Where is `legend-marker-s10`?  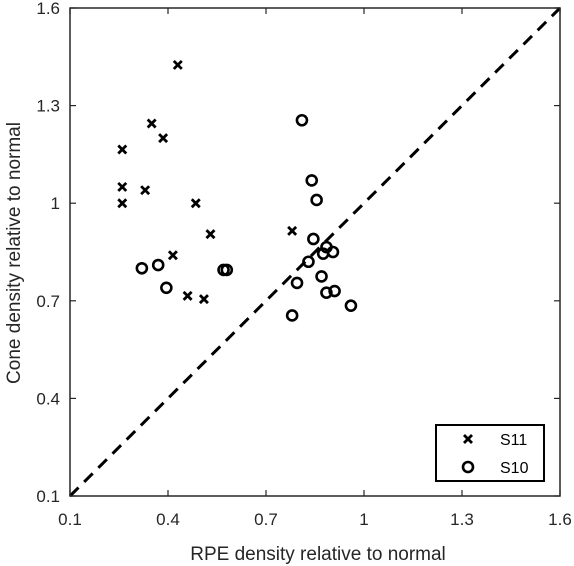 legend-marker-s10 is located at coordinates (468, 467).